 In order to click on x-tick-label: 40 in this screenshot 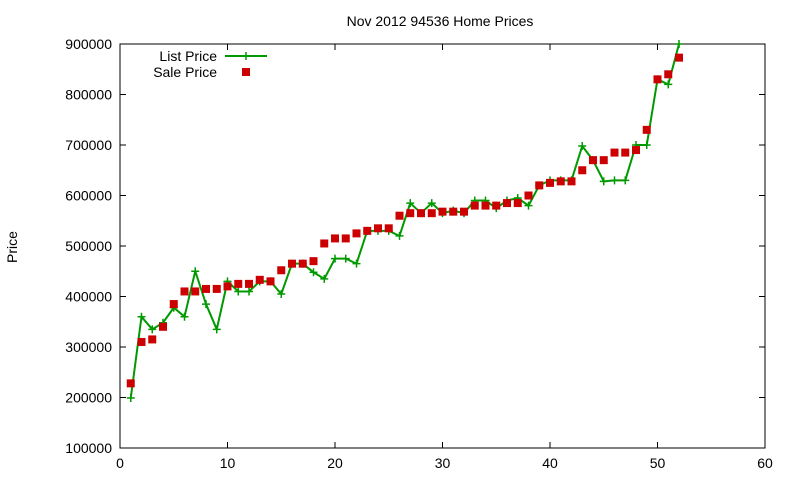, I will do `click(550, 463)`.